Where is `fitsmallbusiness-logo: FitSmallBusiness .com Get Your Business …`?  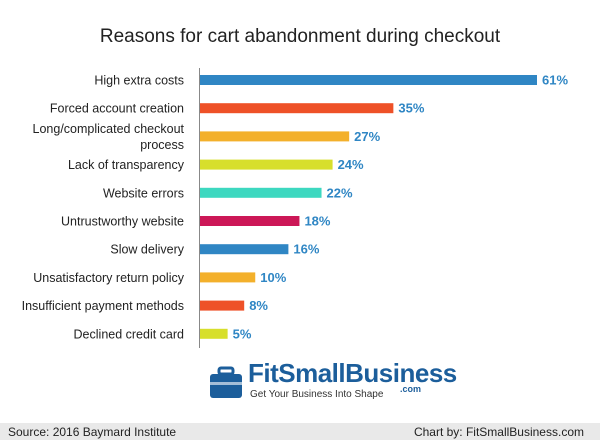 fitsmallbusiness-logo: FitSmallBusiness .com Get Your Business … is located at coordinates (332, 382).